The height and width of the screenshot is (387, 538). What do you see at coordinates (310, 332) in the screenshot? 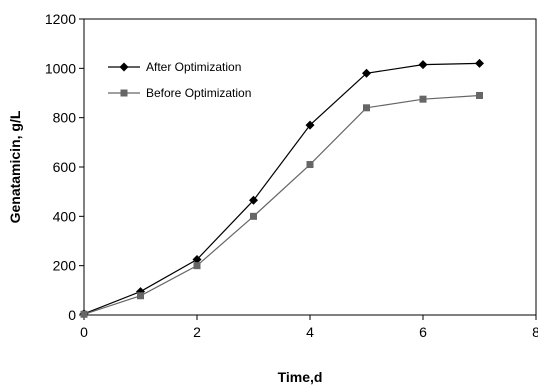
I see `x-tick-label: 4` at bounding box center [310, 332].